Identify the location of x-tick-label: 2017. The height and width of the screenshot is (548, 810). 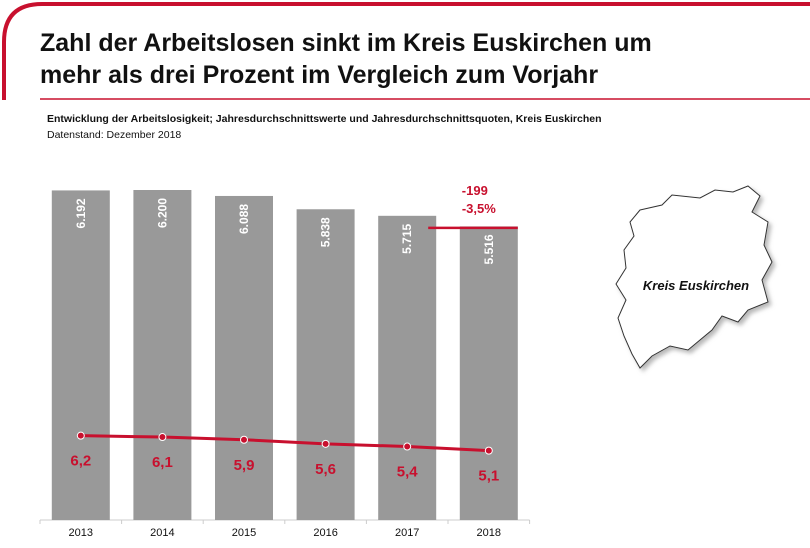
(407, 533).